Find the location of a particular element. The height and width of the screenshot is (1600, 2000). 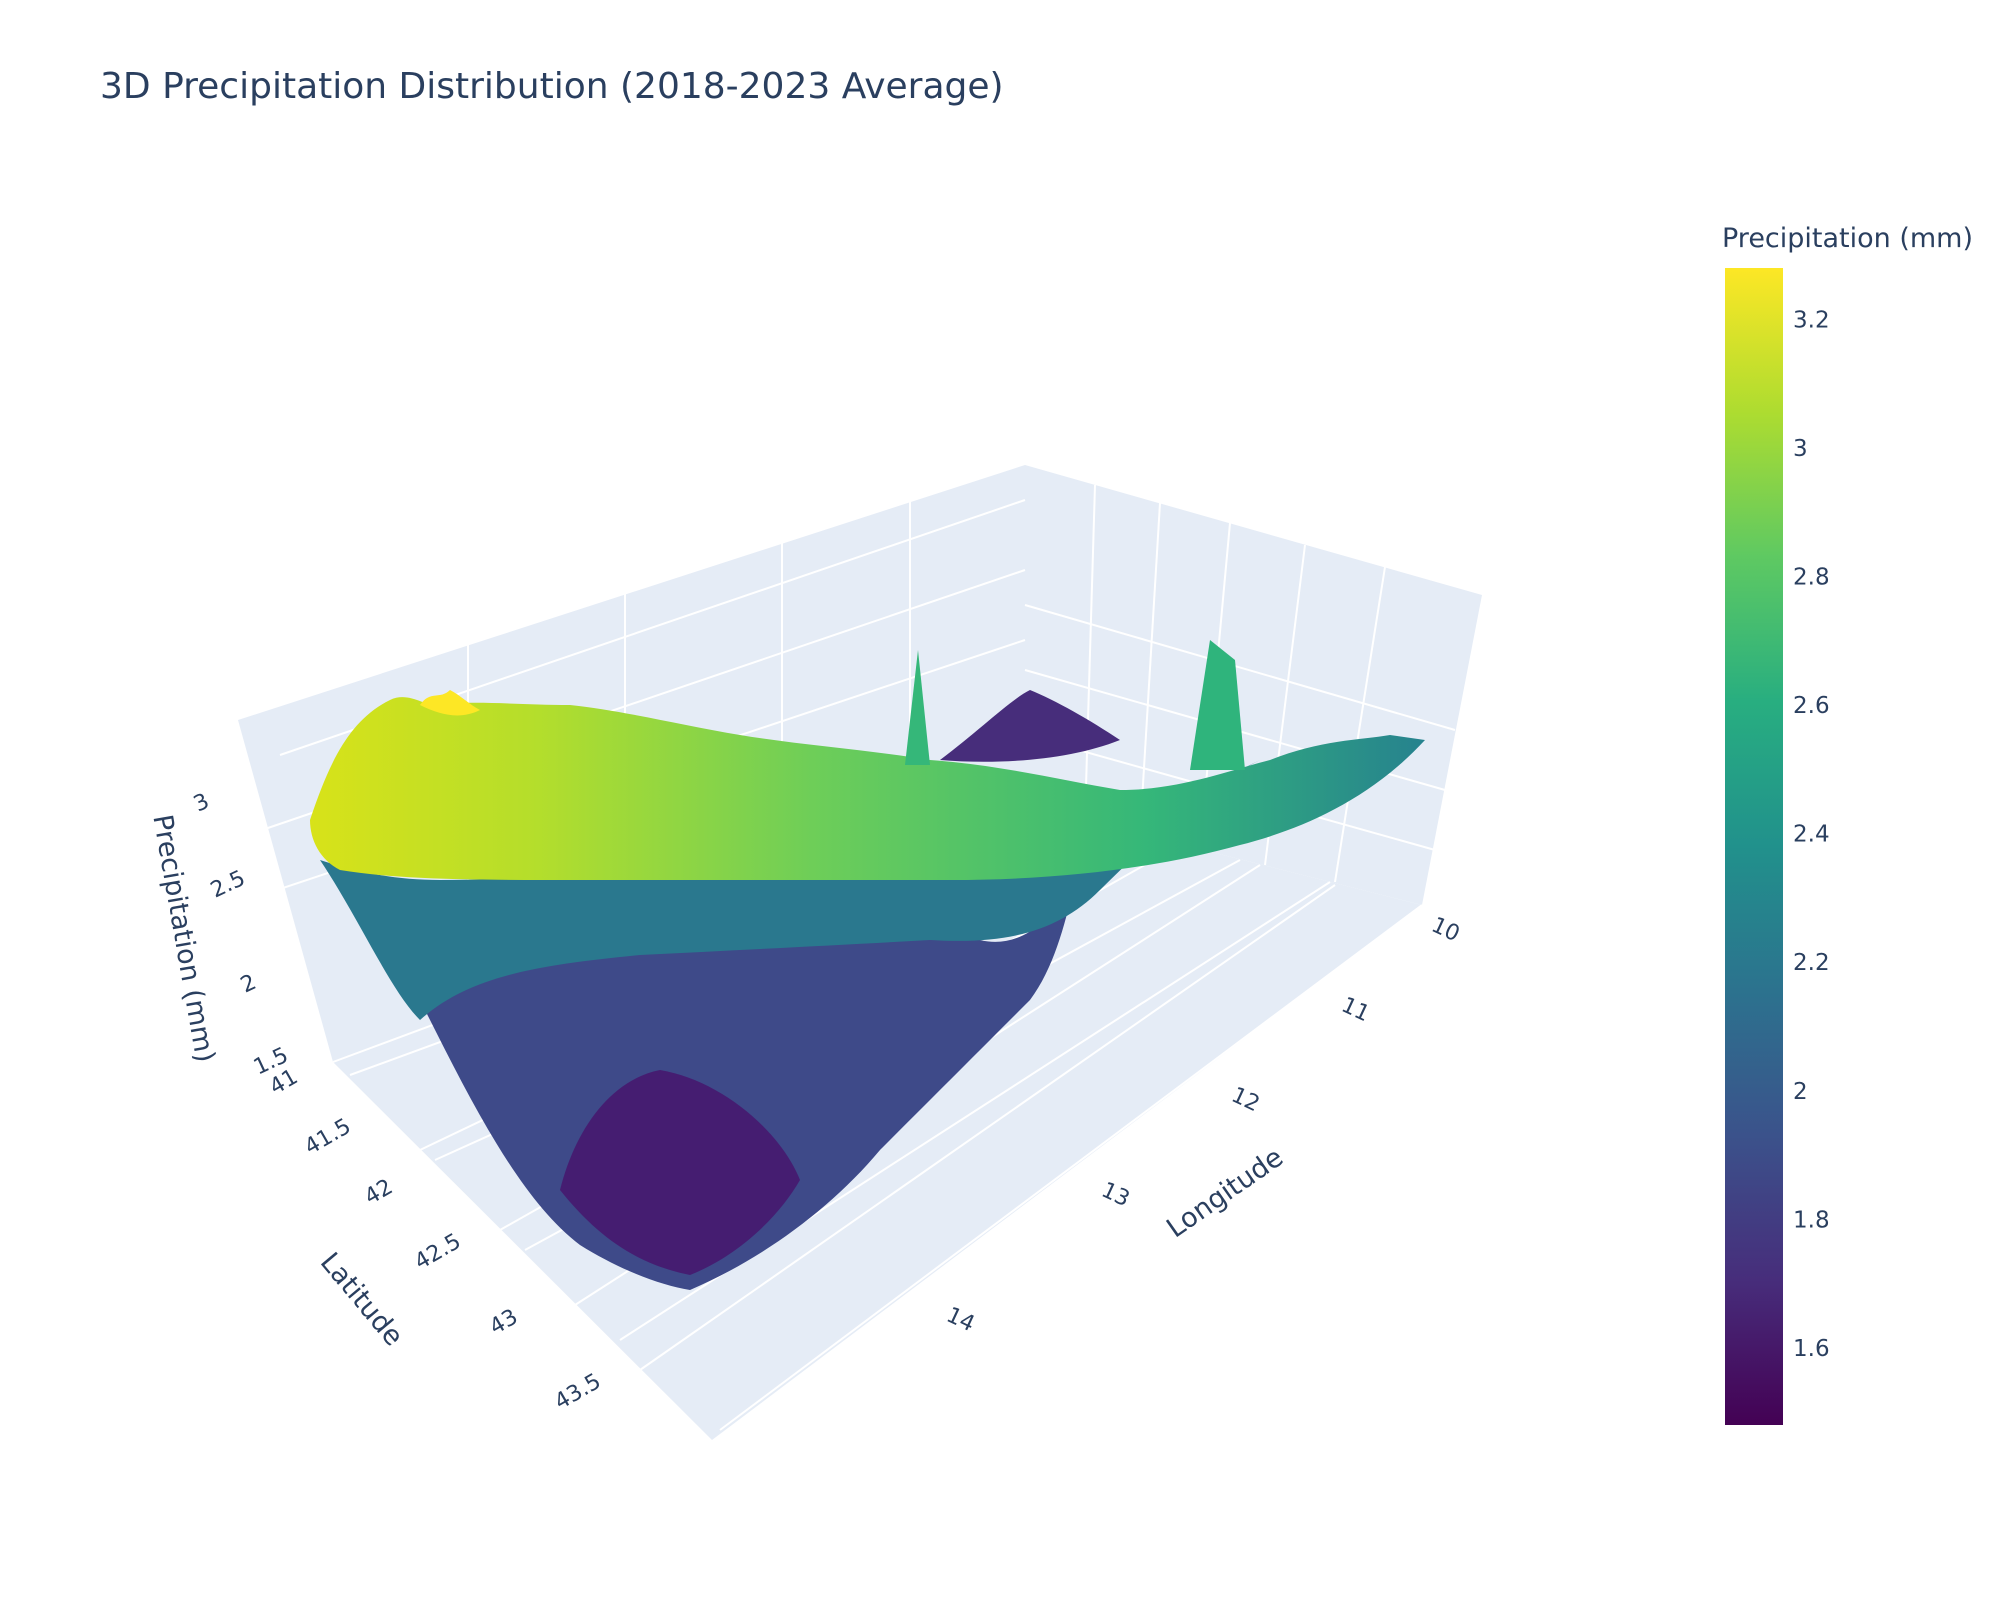

x-tick-label: 10 is located at coordinates (1445, 930).